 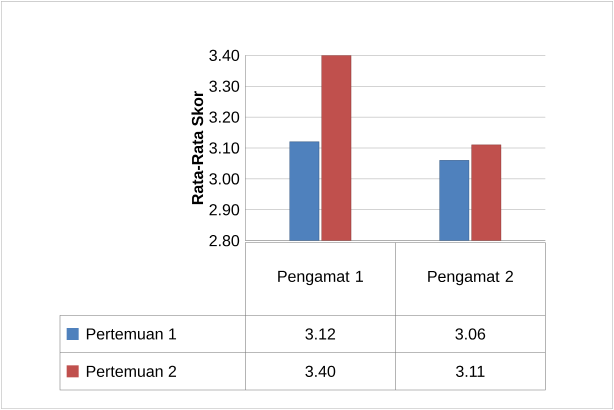 I want to click on y-axis-title: Rata-Rata Skor, so click(x=197, y=147).